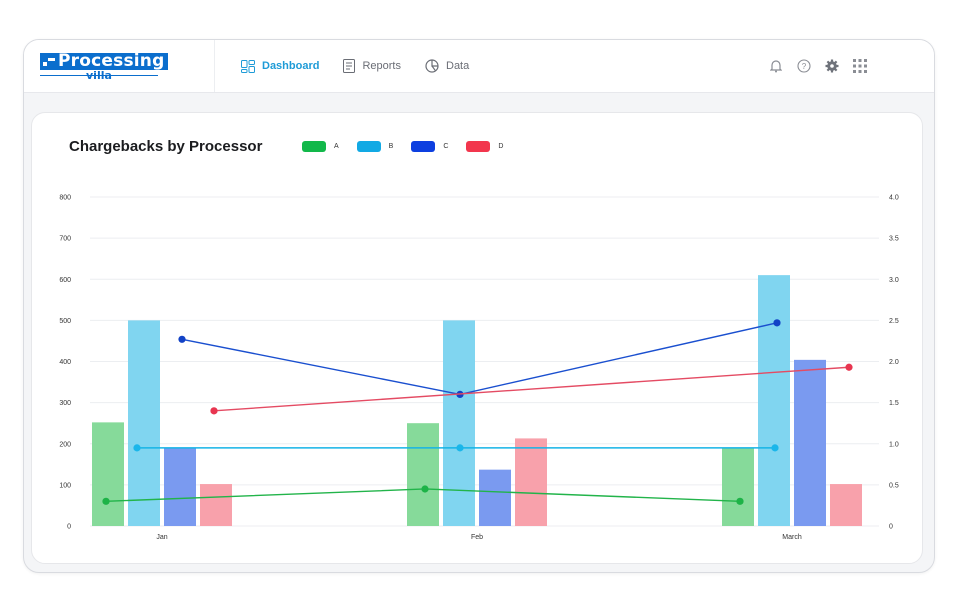 The width and height of the screenshot is (960, 610). Describe the element at coordinates (738, 486) in the screenshot. I see `bar-a-march` at that location.